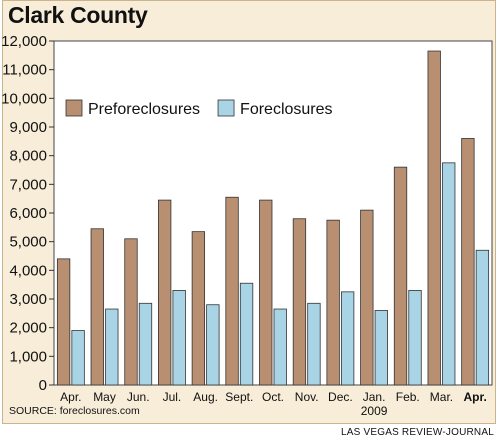 This screenshot has height=442, width=500. What do you see at coordinates (374, 397) in the screenshot?
I see `x-tick-label: Jan.` at bounding box center [374, 397].